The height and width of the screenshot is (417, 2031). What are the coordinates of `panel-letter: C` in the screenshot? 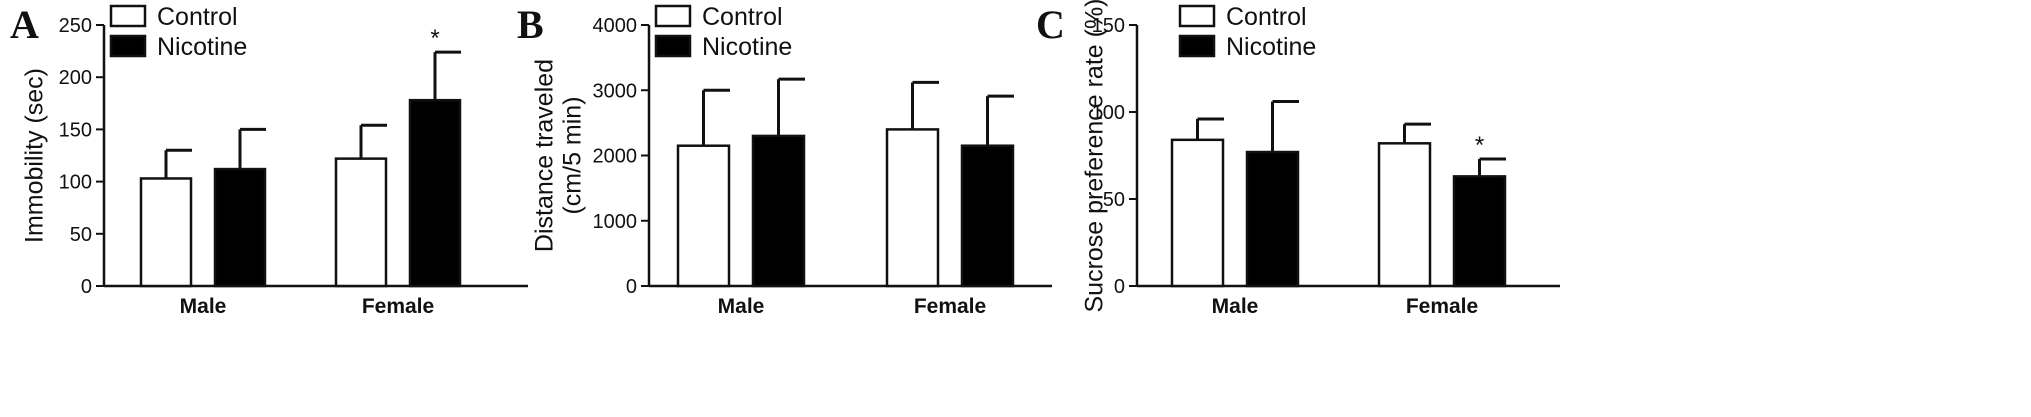 It's located at (1050, 24).